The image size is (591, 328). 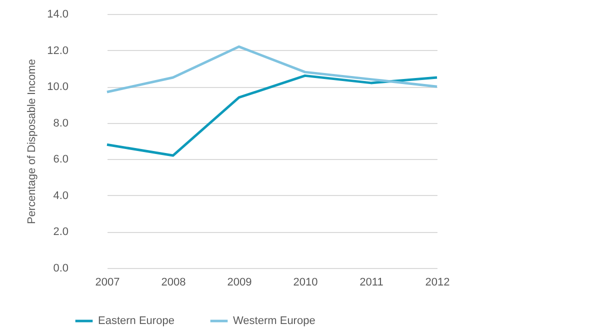 What do you see at coordinates (60, 196) in the screenshot?
I see `y-tick-label: 4.0` at bounding box center [60, 196].